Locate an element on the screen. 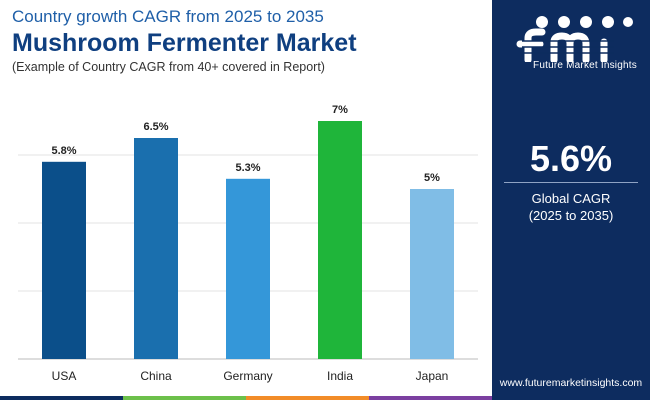 The image size is (650, 400). bar-china is located at coordinates (156, 248).